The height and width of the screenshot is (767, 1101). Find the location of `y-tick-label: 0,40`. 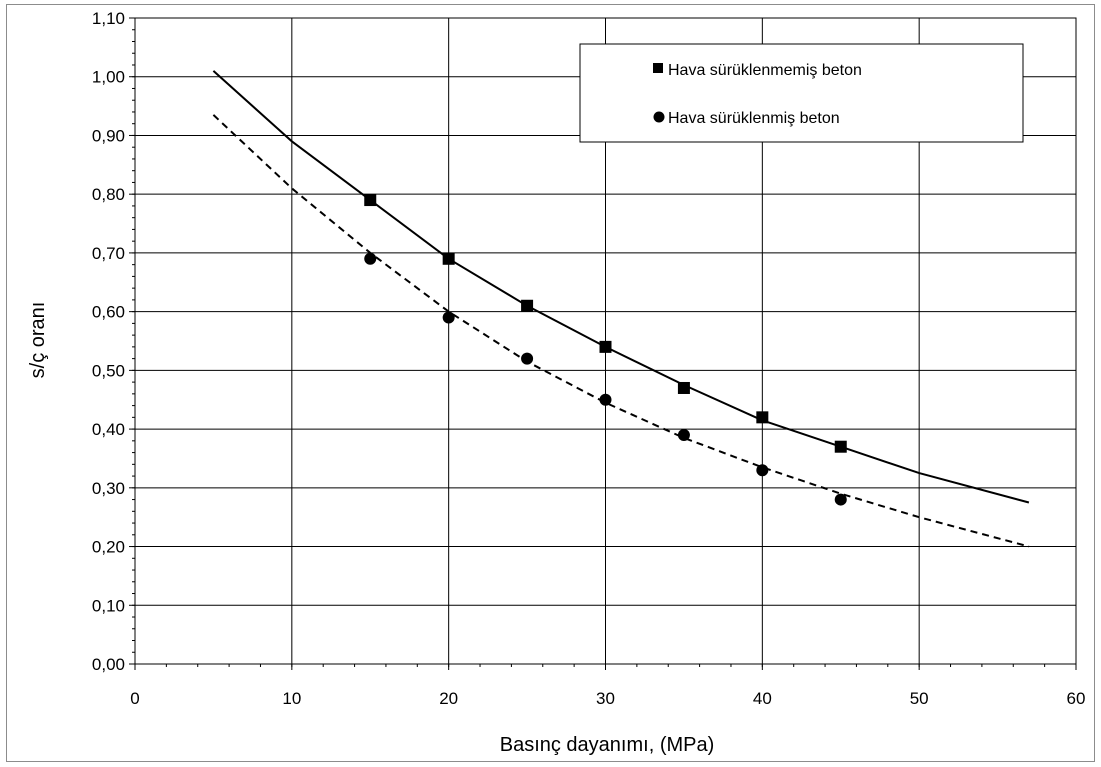

y-tick-label: 0,40 is located at coordinates (108, 429).